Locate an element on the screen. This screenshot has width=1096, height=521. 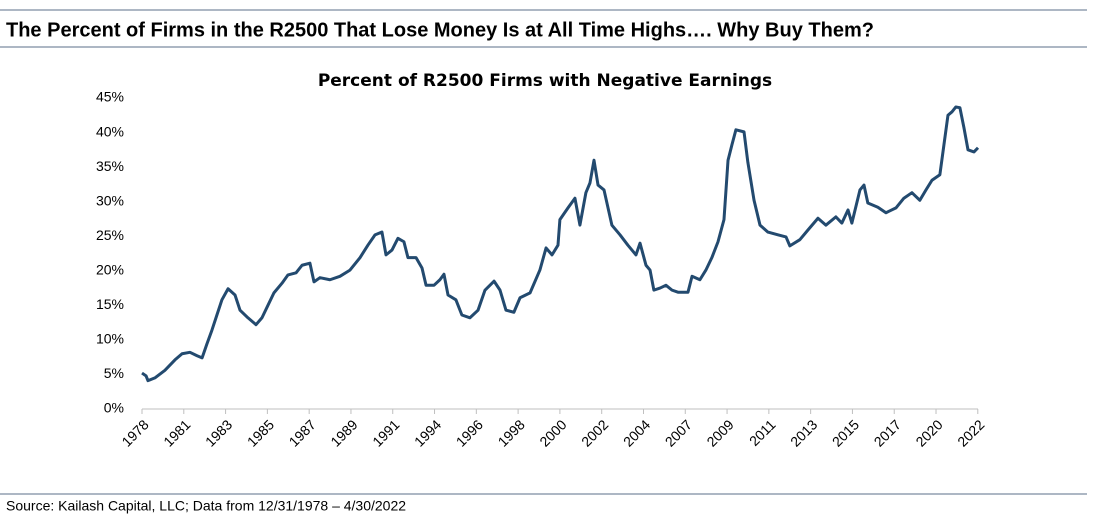
x-tick-label: 2013 is located at coordinates (803, 432).